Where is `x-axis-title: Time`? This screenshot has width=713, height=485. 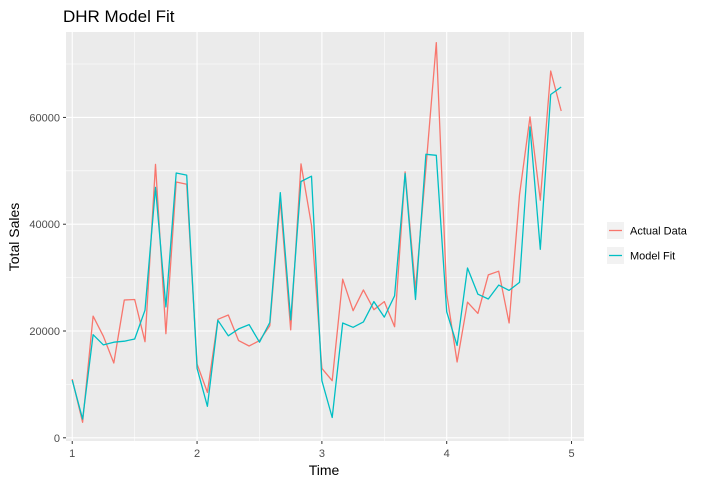
x-axis-title: Time is located at coordinates (324, 470).